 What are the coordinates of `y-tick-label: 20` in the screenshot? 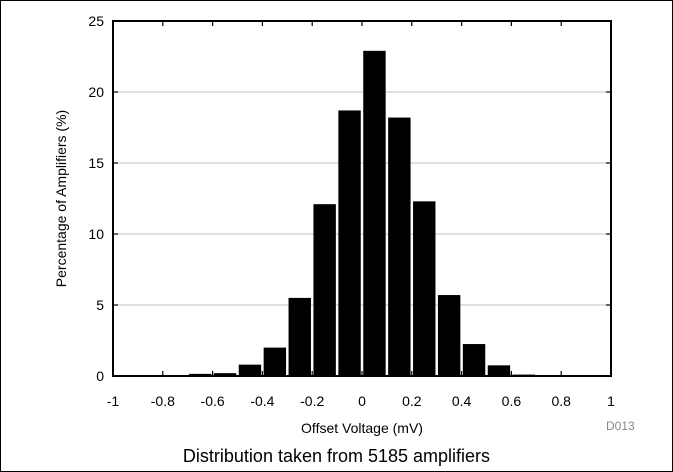 It's located at (96, 92).